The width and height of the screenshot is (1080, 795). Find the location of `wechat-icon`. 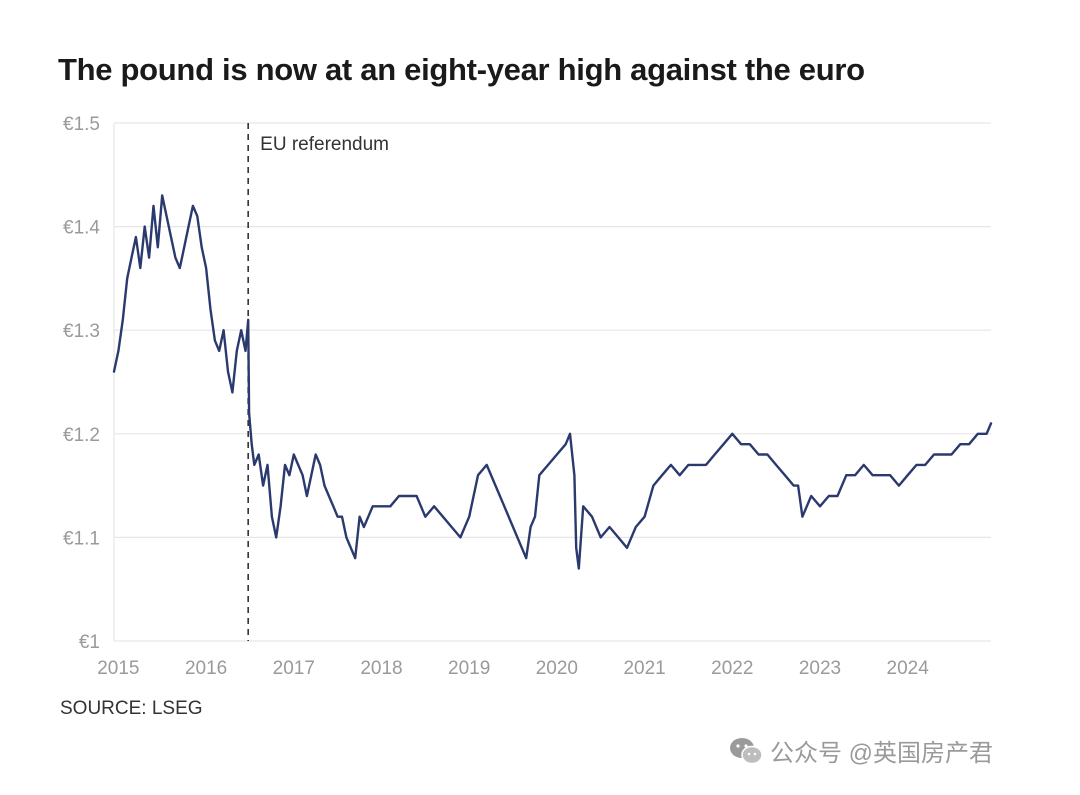

wechat-icon is located at coordinates (746, 750).